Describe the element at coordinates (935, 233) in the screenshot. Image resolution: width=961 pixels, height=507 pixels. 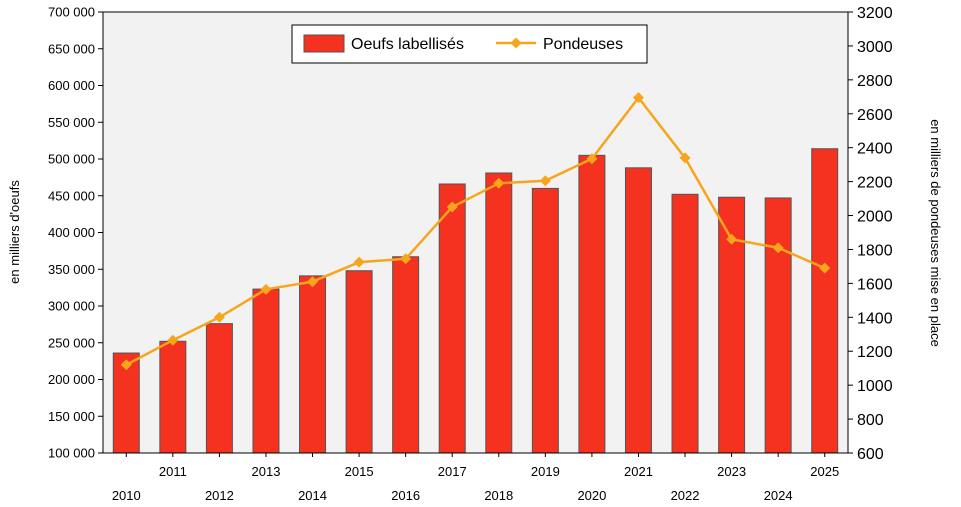
I see `right-axis-title: en milliers de pondeuses mise en place` at that location.